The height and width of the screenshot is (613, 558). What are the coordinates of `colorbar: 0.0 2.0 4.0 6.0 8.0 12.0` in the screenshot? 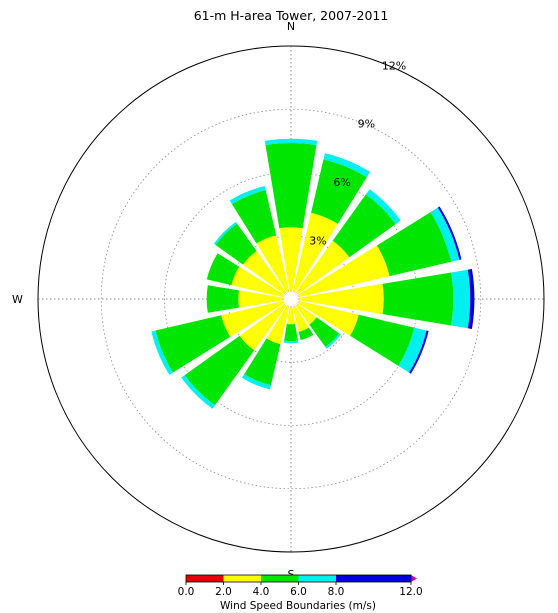 It's located at (300, 586).